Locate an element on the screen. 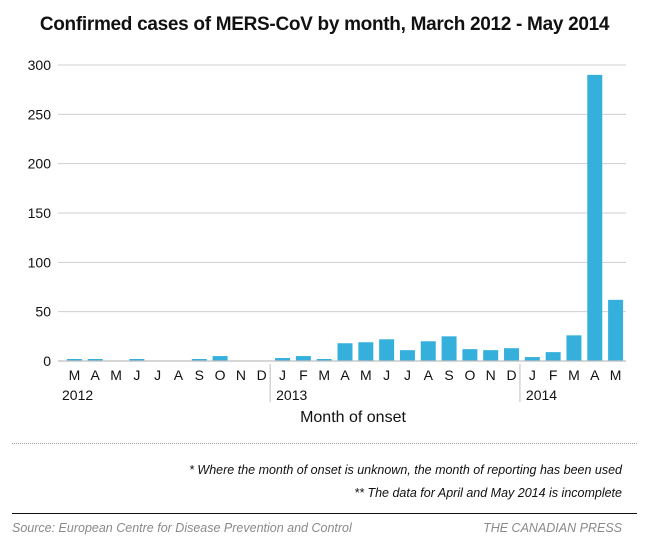 This screenshot has height=549, width=649. y-tick-label: 200 is located at coordinates (40, 164).